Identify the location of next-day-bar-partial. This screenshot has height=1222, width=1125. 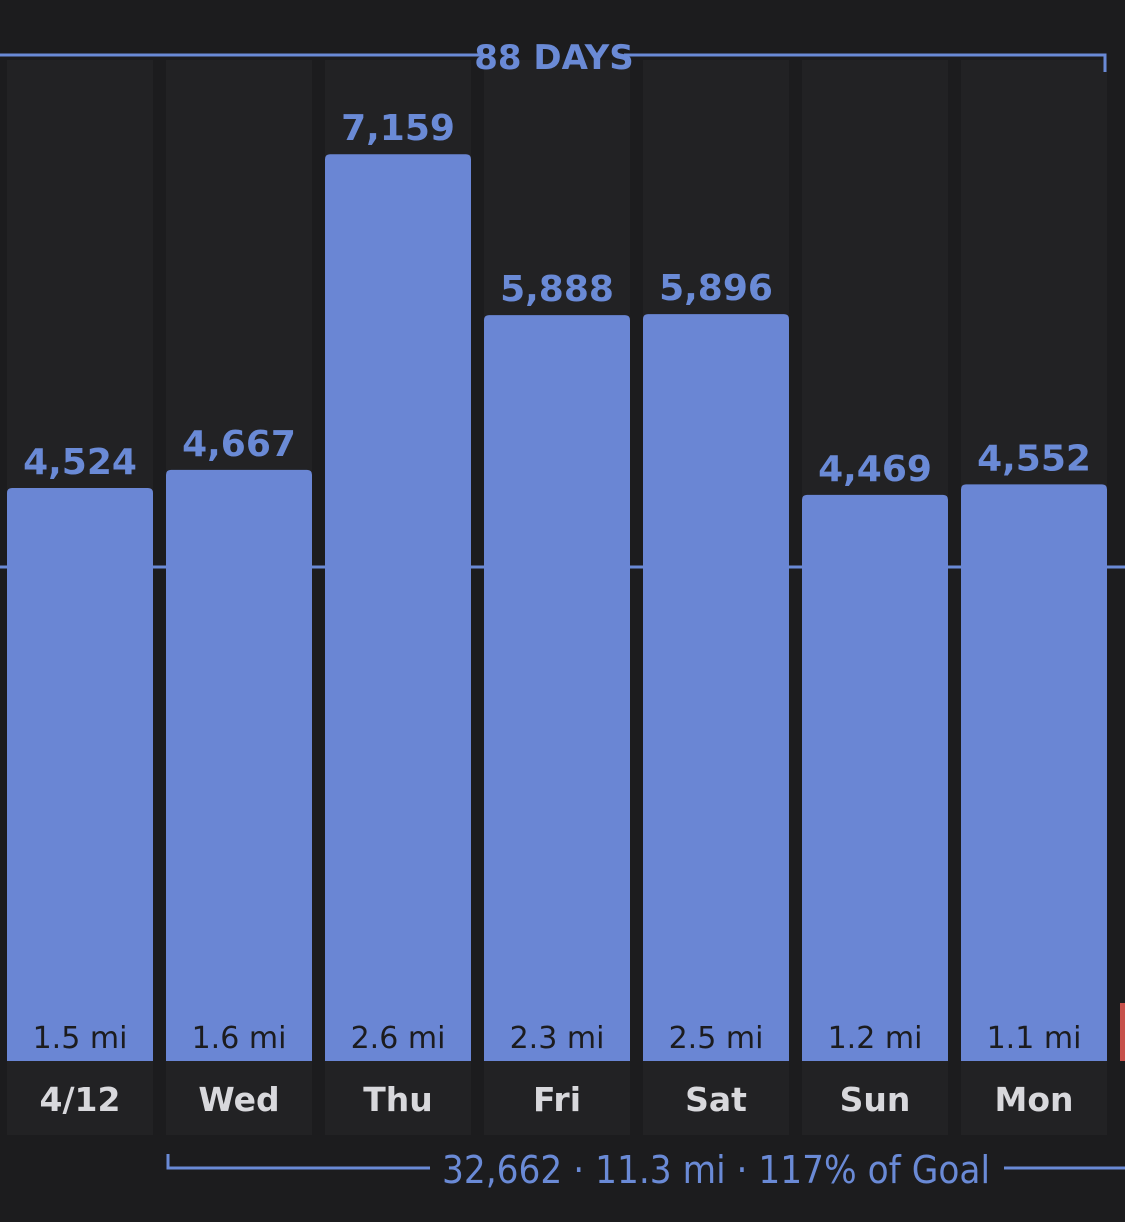
(1122, 1032).